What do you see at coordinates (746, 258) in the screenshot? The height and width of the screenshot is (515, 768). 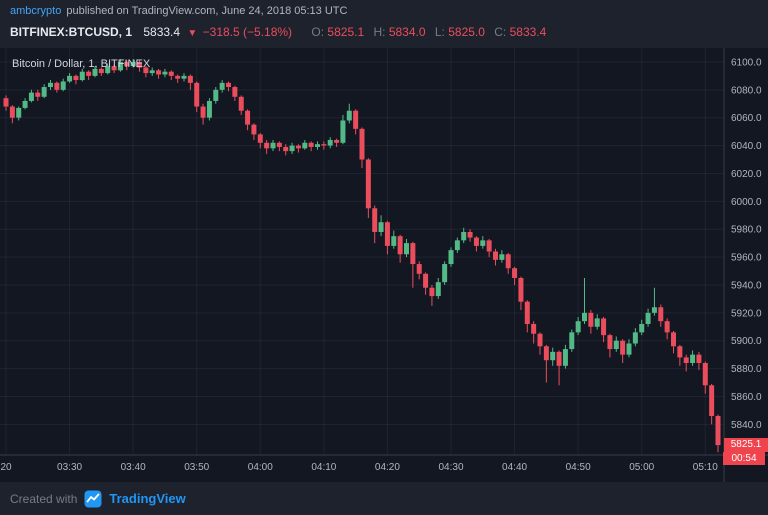 I see `price-tick-label: 5960.0` at bounding box center [746, 258].